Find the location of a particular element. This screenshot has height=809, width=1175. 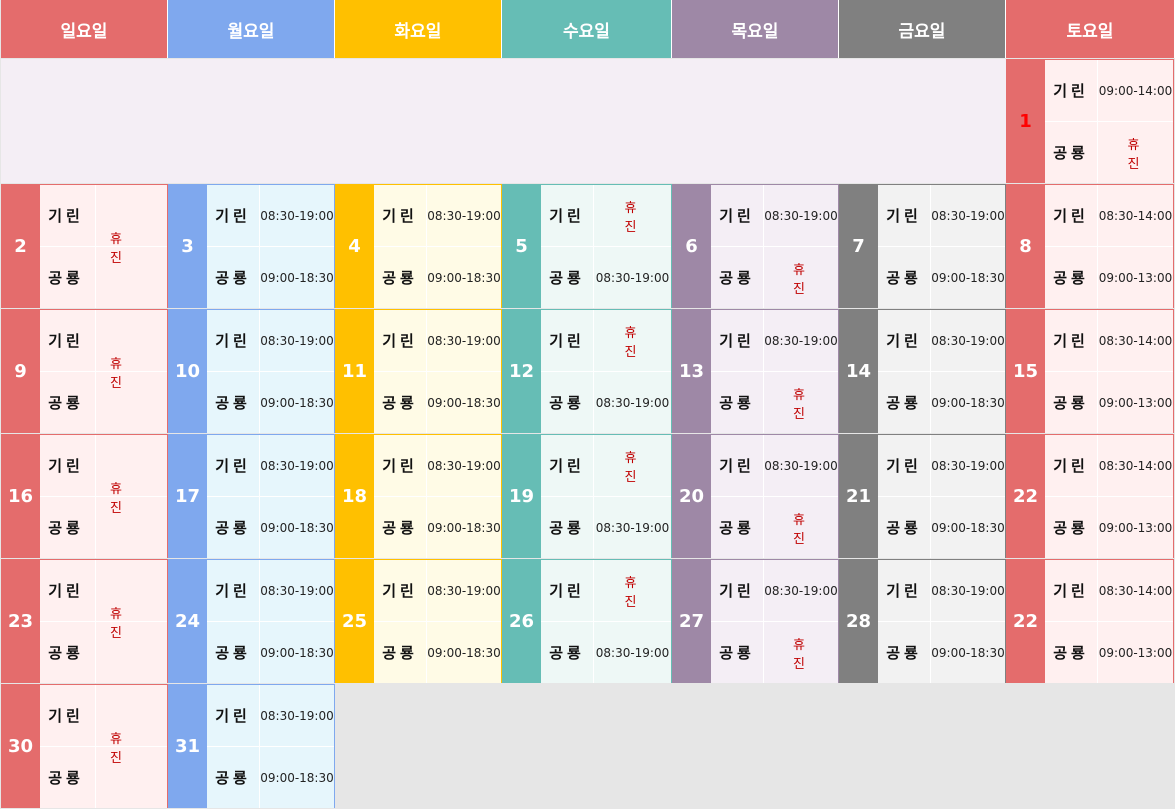

day-cell: 24 기린 08:30-19:00 공룡 09:00-18:30 is located at coordinates (251, 621).